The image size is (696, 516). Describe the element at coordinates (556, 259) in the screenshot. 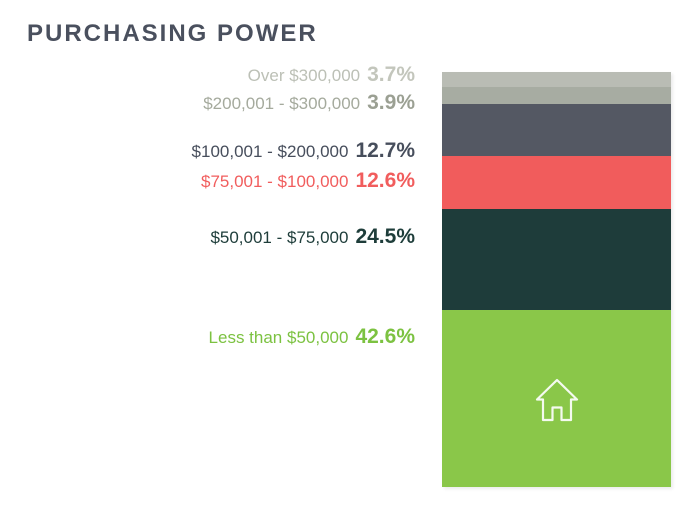

I see `bar-segment-50k-75k` at that location.